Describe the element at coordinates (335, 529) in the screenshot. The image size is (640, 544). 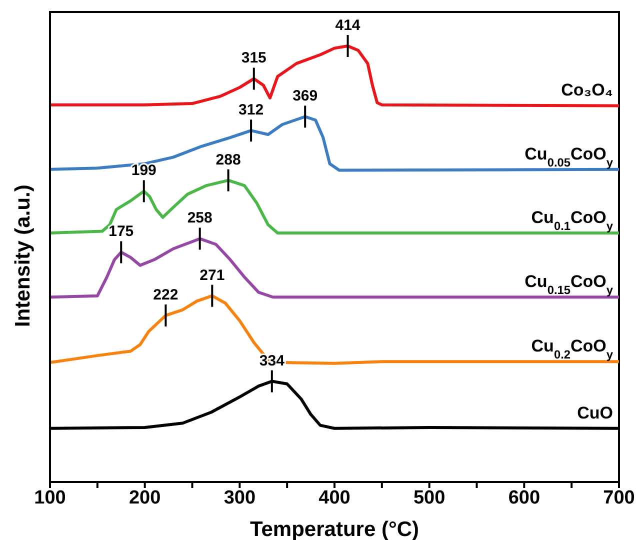
I see `x-axis-title: Temperature (°C)` at that location.